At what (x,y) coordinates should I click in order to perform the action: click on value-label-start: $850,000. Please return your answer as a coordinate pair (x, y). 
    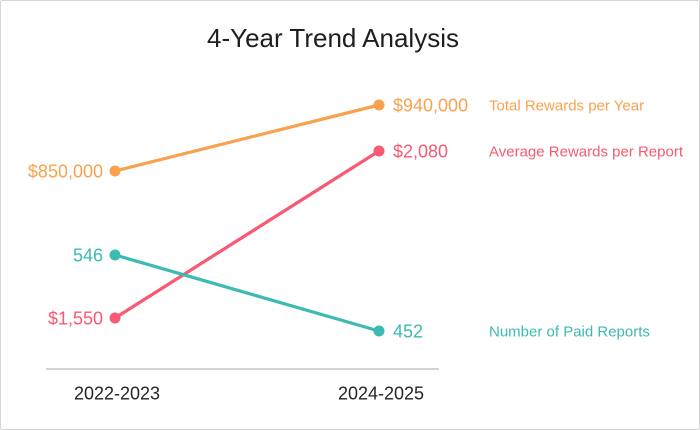
    Looking at the image, I should click on (65, 171).